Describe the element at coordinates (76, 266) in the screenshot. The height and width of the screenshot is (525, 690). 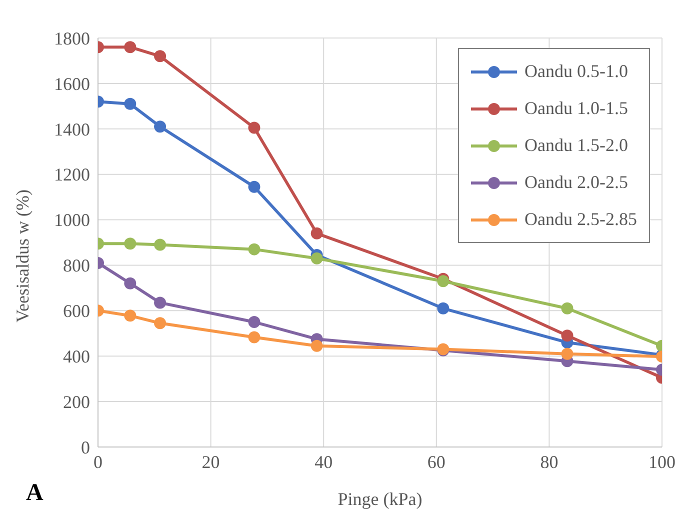
I see `y-tick-label: 800` at that location.